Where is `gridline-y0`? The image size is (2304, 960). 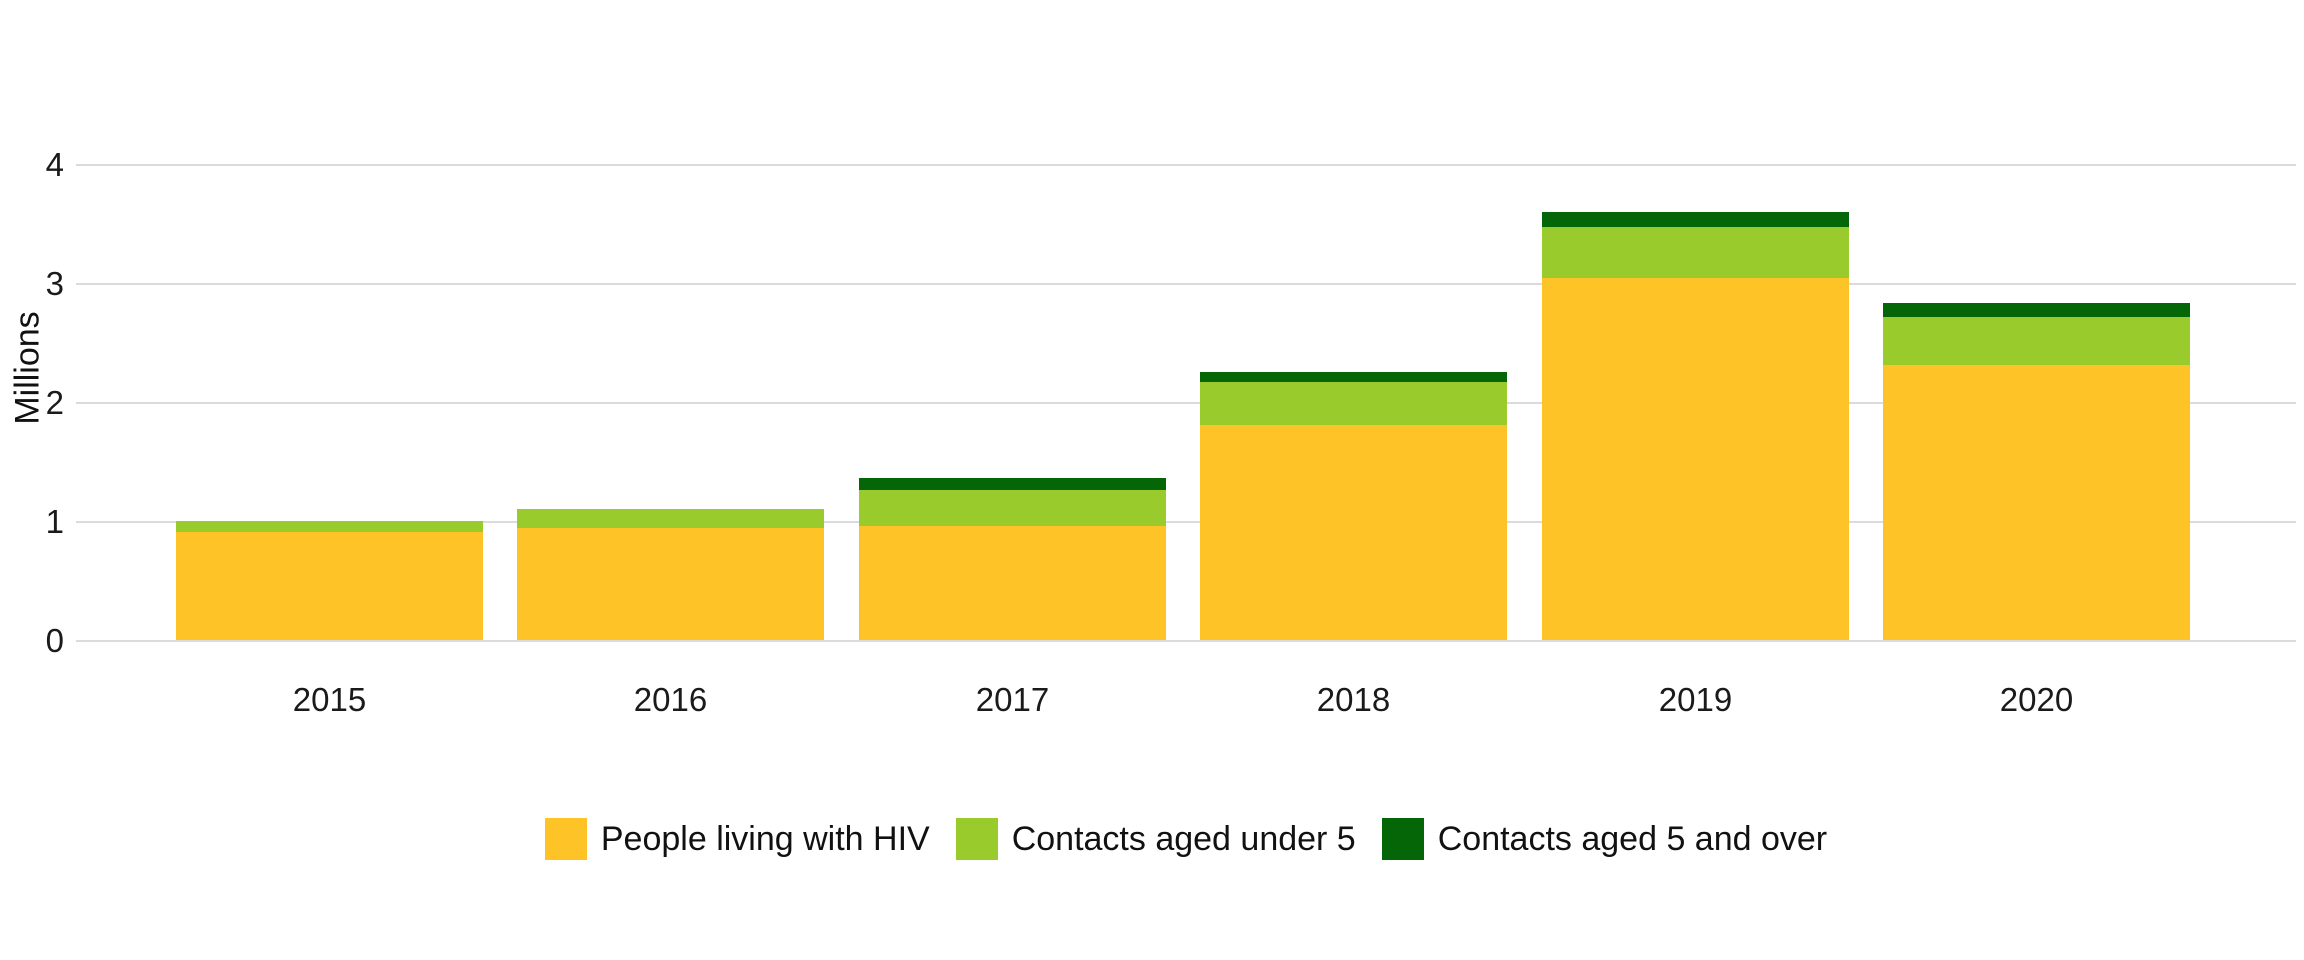
gridline-y0 is located at coordinates (1186, 641).